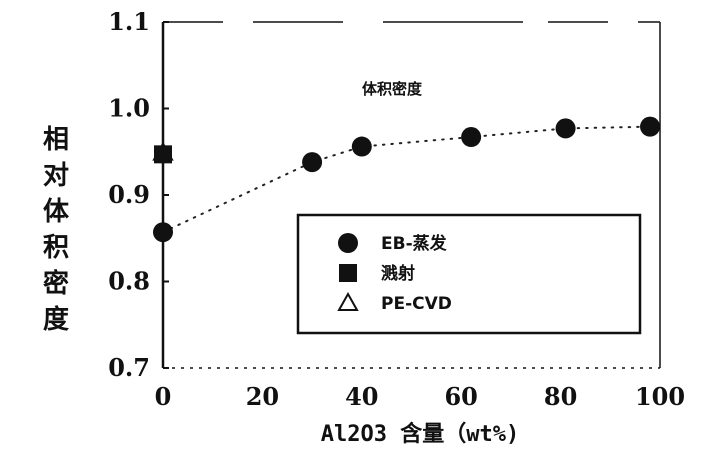  I want to click on legend-label: 溅射, so click(398, 273).